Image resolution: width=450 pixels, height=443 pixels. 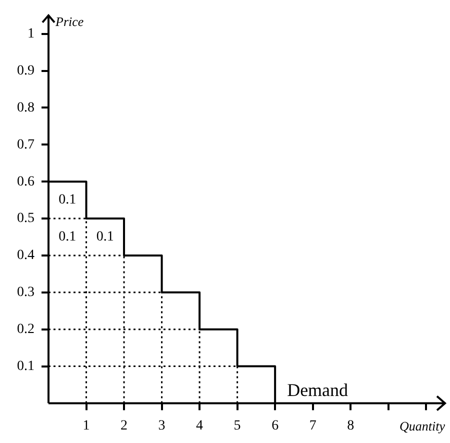 I want to click on y-tick-label: 0.7, so click(x=25, y=144).